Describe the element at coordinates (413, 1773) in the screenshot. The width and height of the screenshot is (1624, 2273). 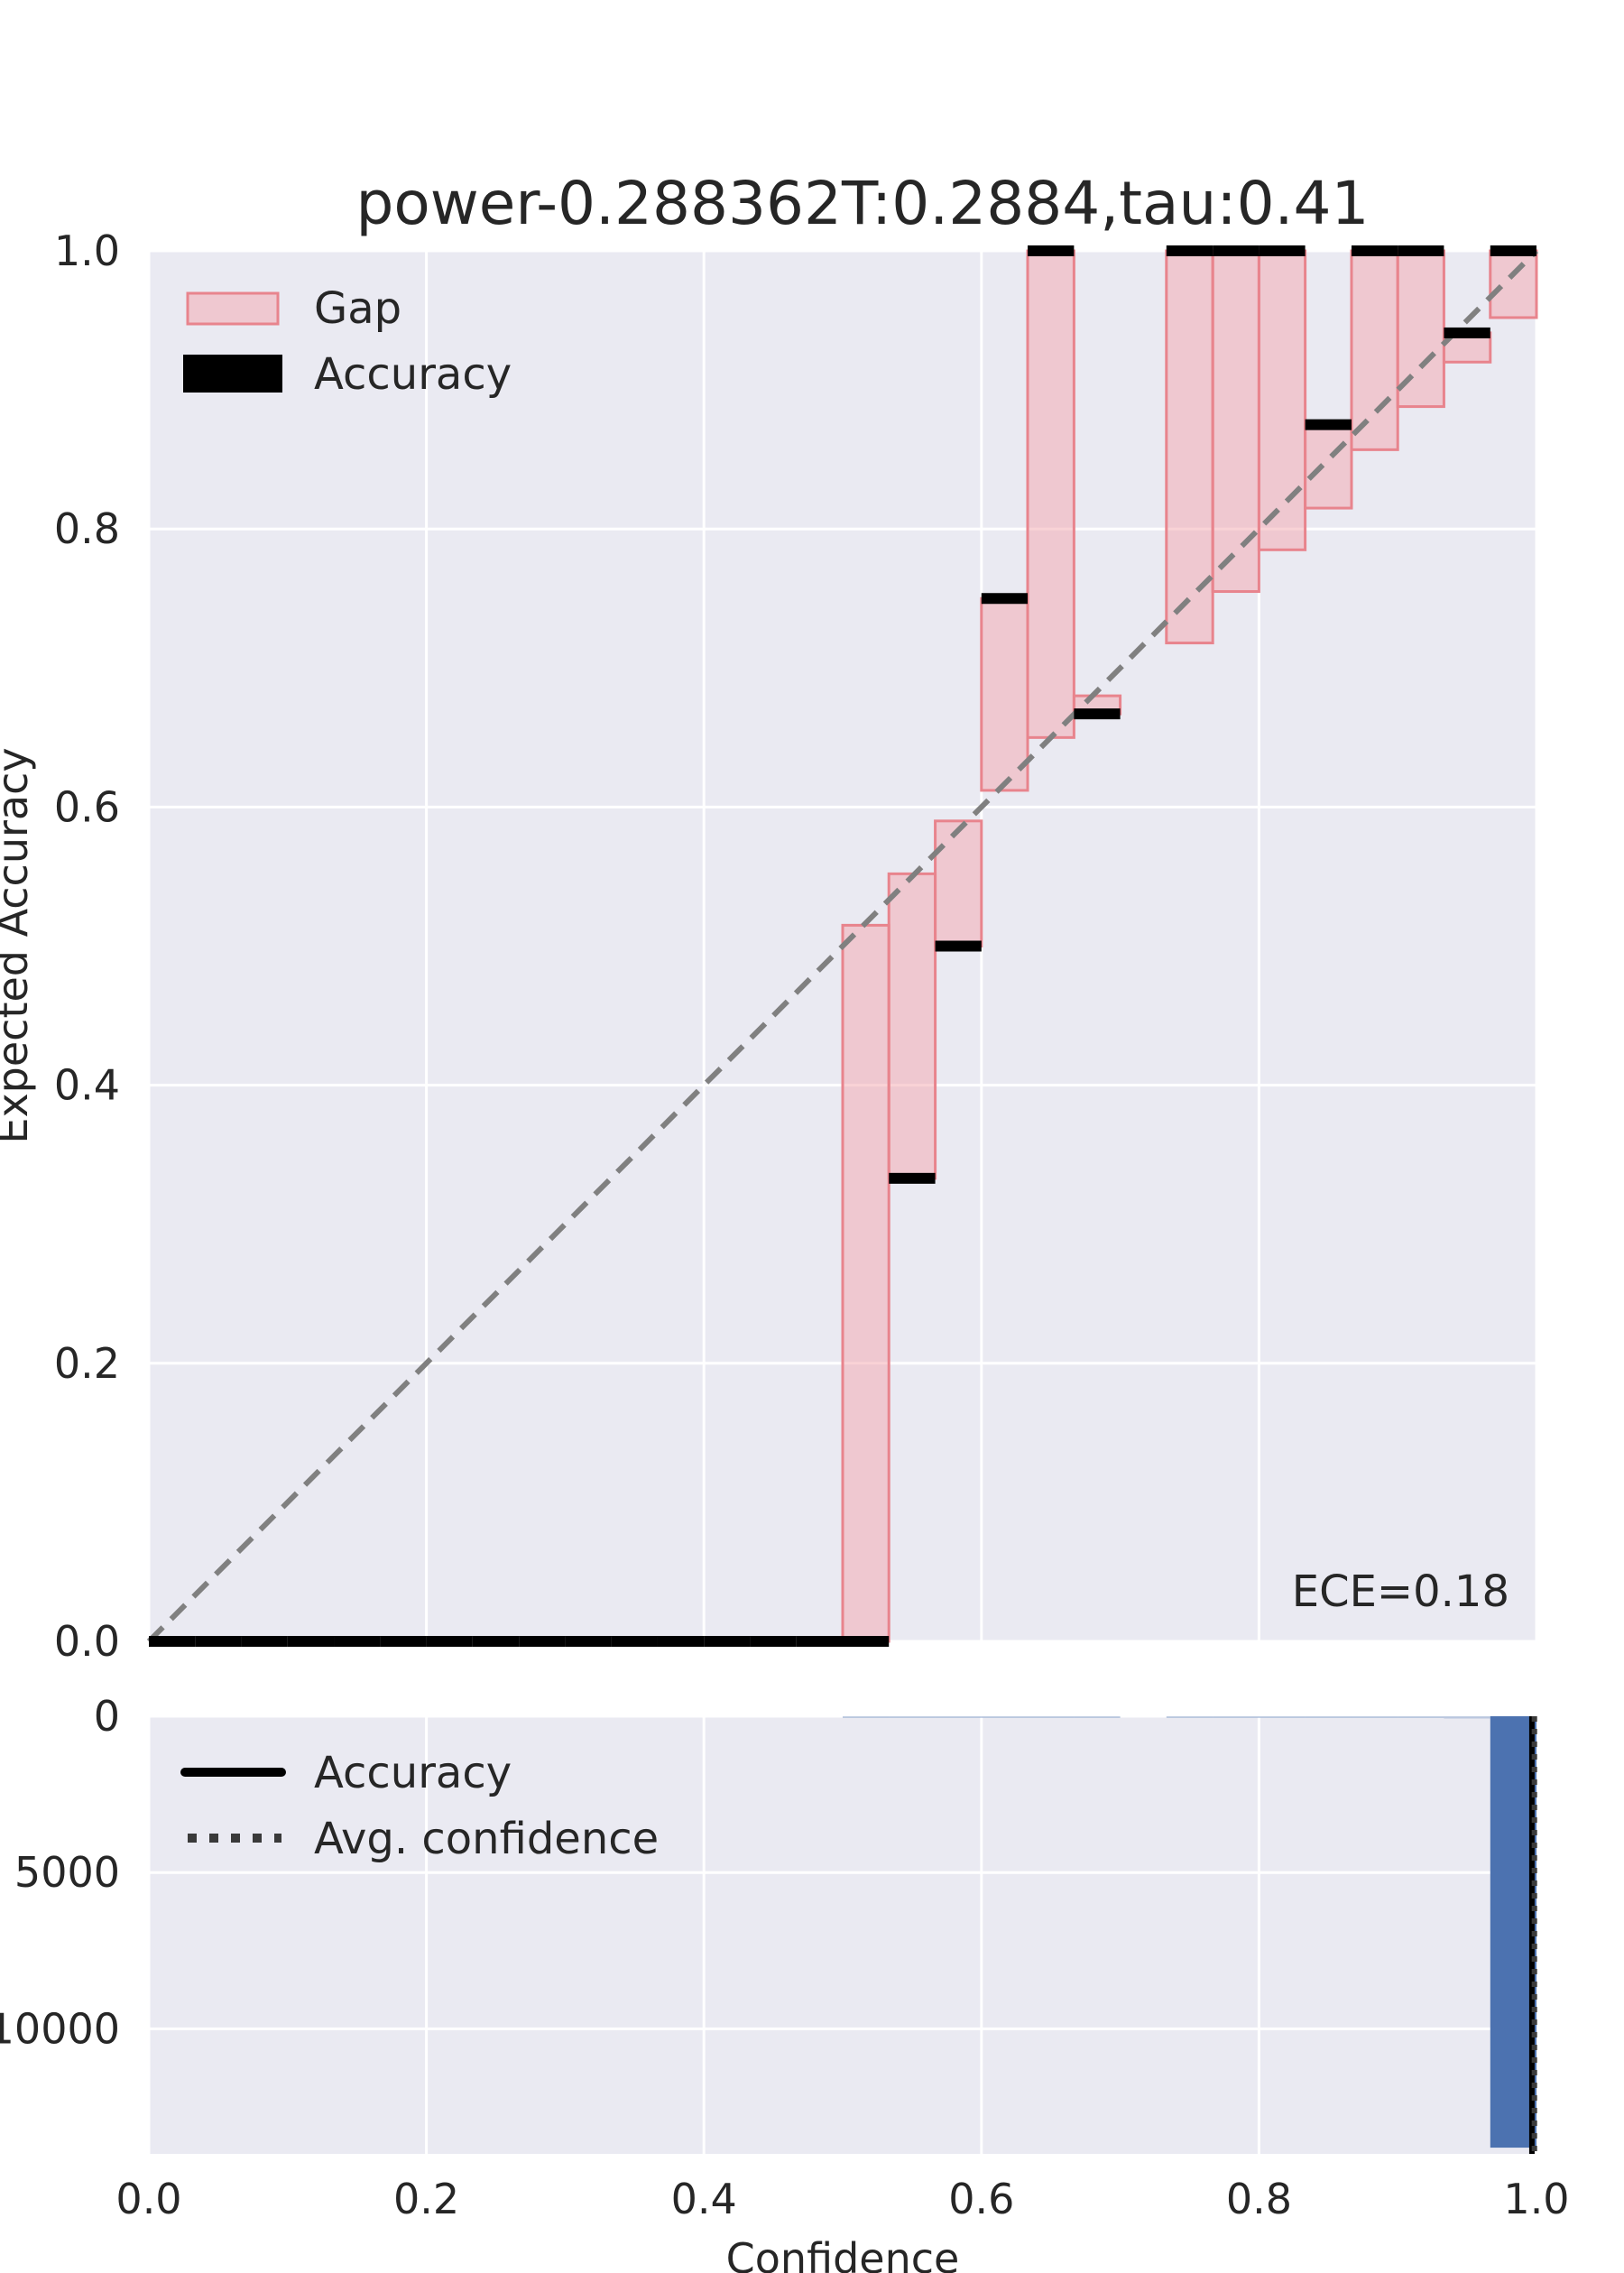
I see `legend-hist-accuracy-label: Accuracy` at that location.